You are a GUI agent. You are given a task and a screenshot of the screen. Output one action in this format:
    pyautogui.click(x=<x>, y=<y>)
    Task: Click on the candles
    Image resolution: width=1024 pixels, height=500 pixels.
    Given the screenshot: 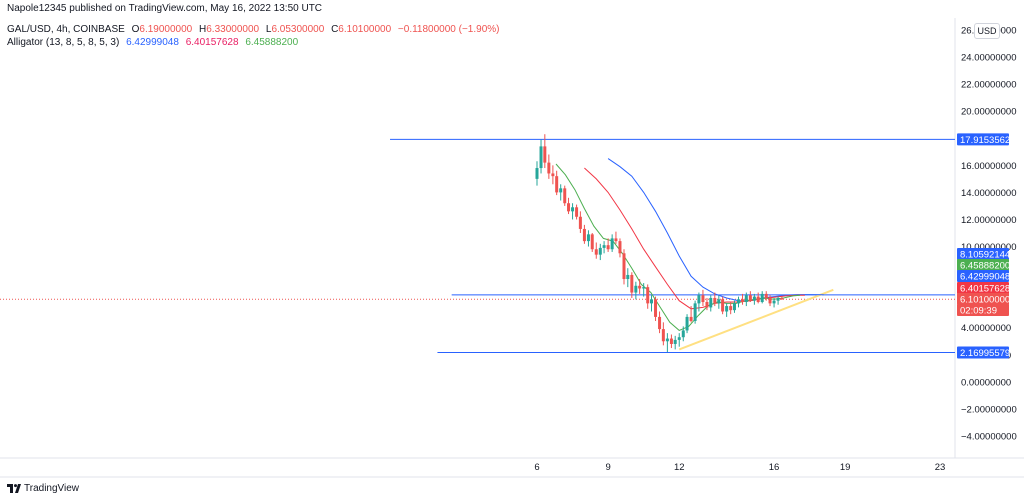 What is the action you would take?
    pyautogui.click(x=659, y=243)
    